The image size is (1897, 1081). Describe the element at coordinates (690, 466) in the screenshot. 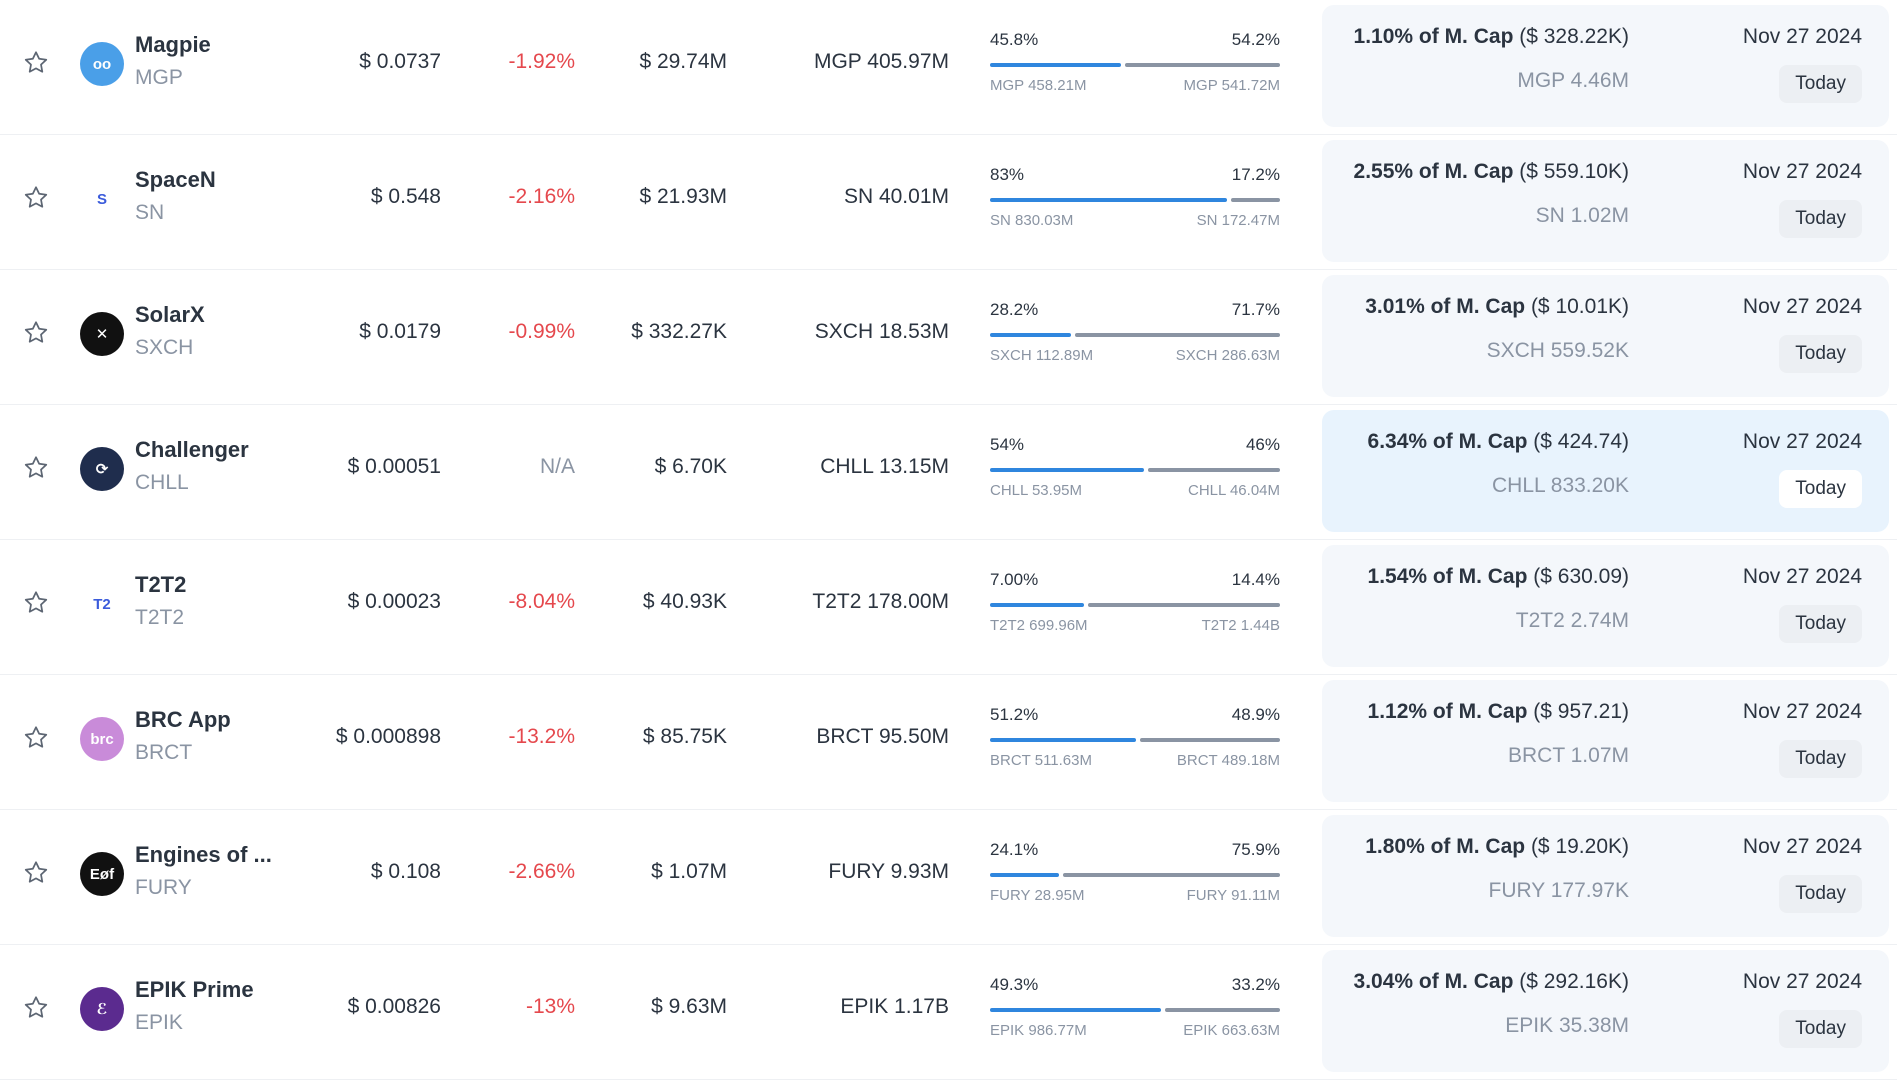

I see `volume-24h: $ 6.70K` at that location.